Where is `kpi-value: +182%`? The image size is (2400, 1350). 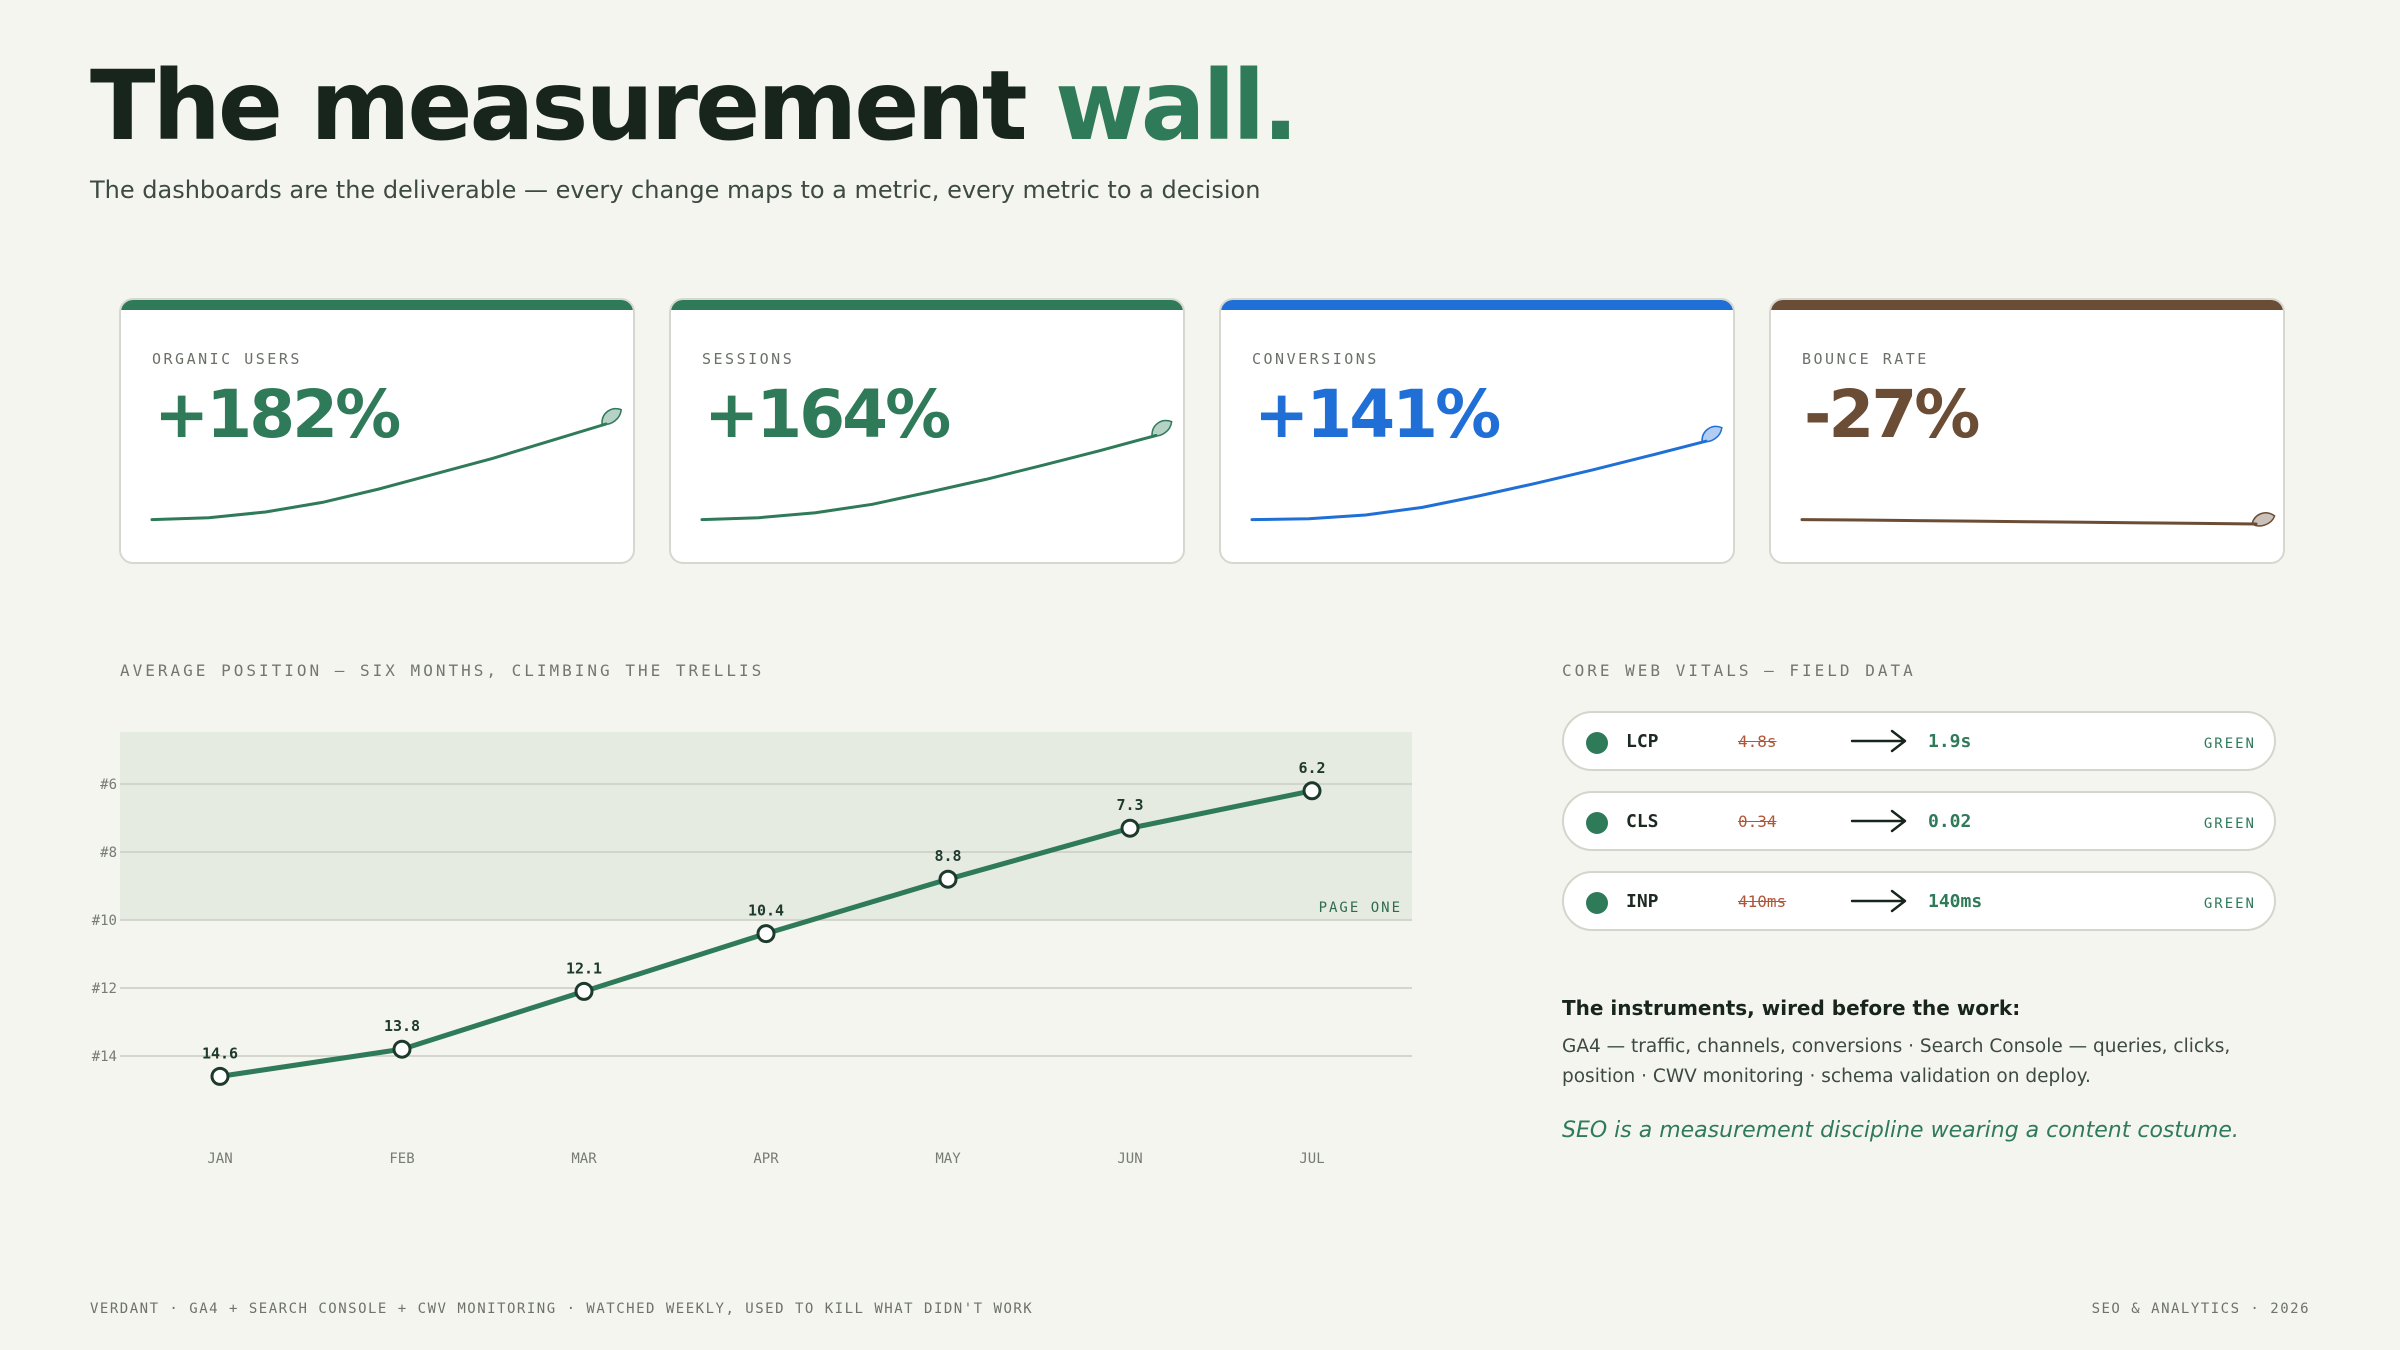
kpi-value: +182% is located at coordinates (277, 414).